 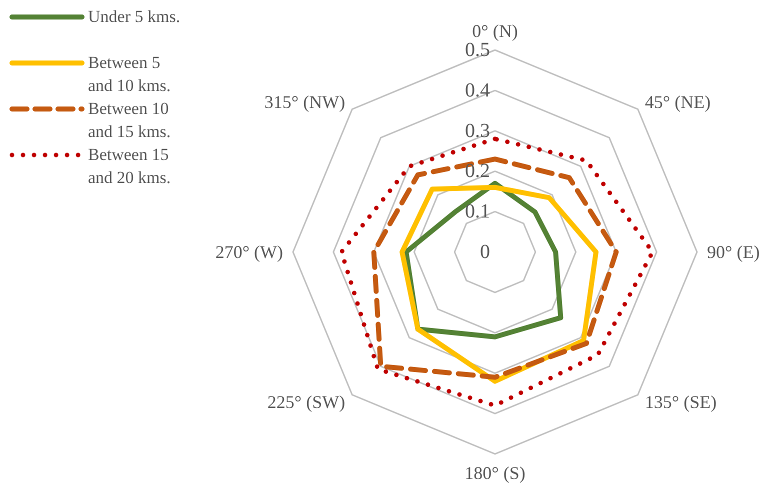 What do you see at coordinates (130, 166) in the screenshot?
I see `legend-label: Between 15 and 20 kms.` at bounding box center [130, 166].